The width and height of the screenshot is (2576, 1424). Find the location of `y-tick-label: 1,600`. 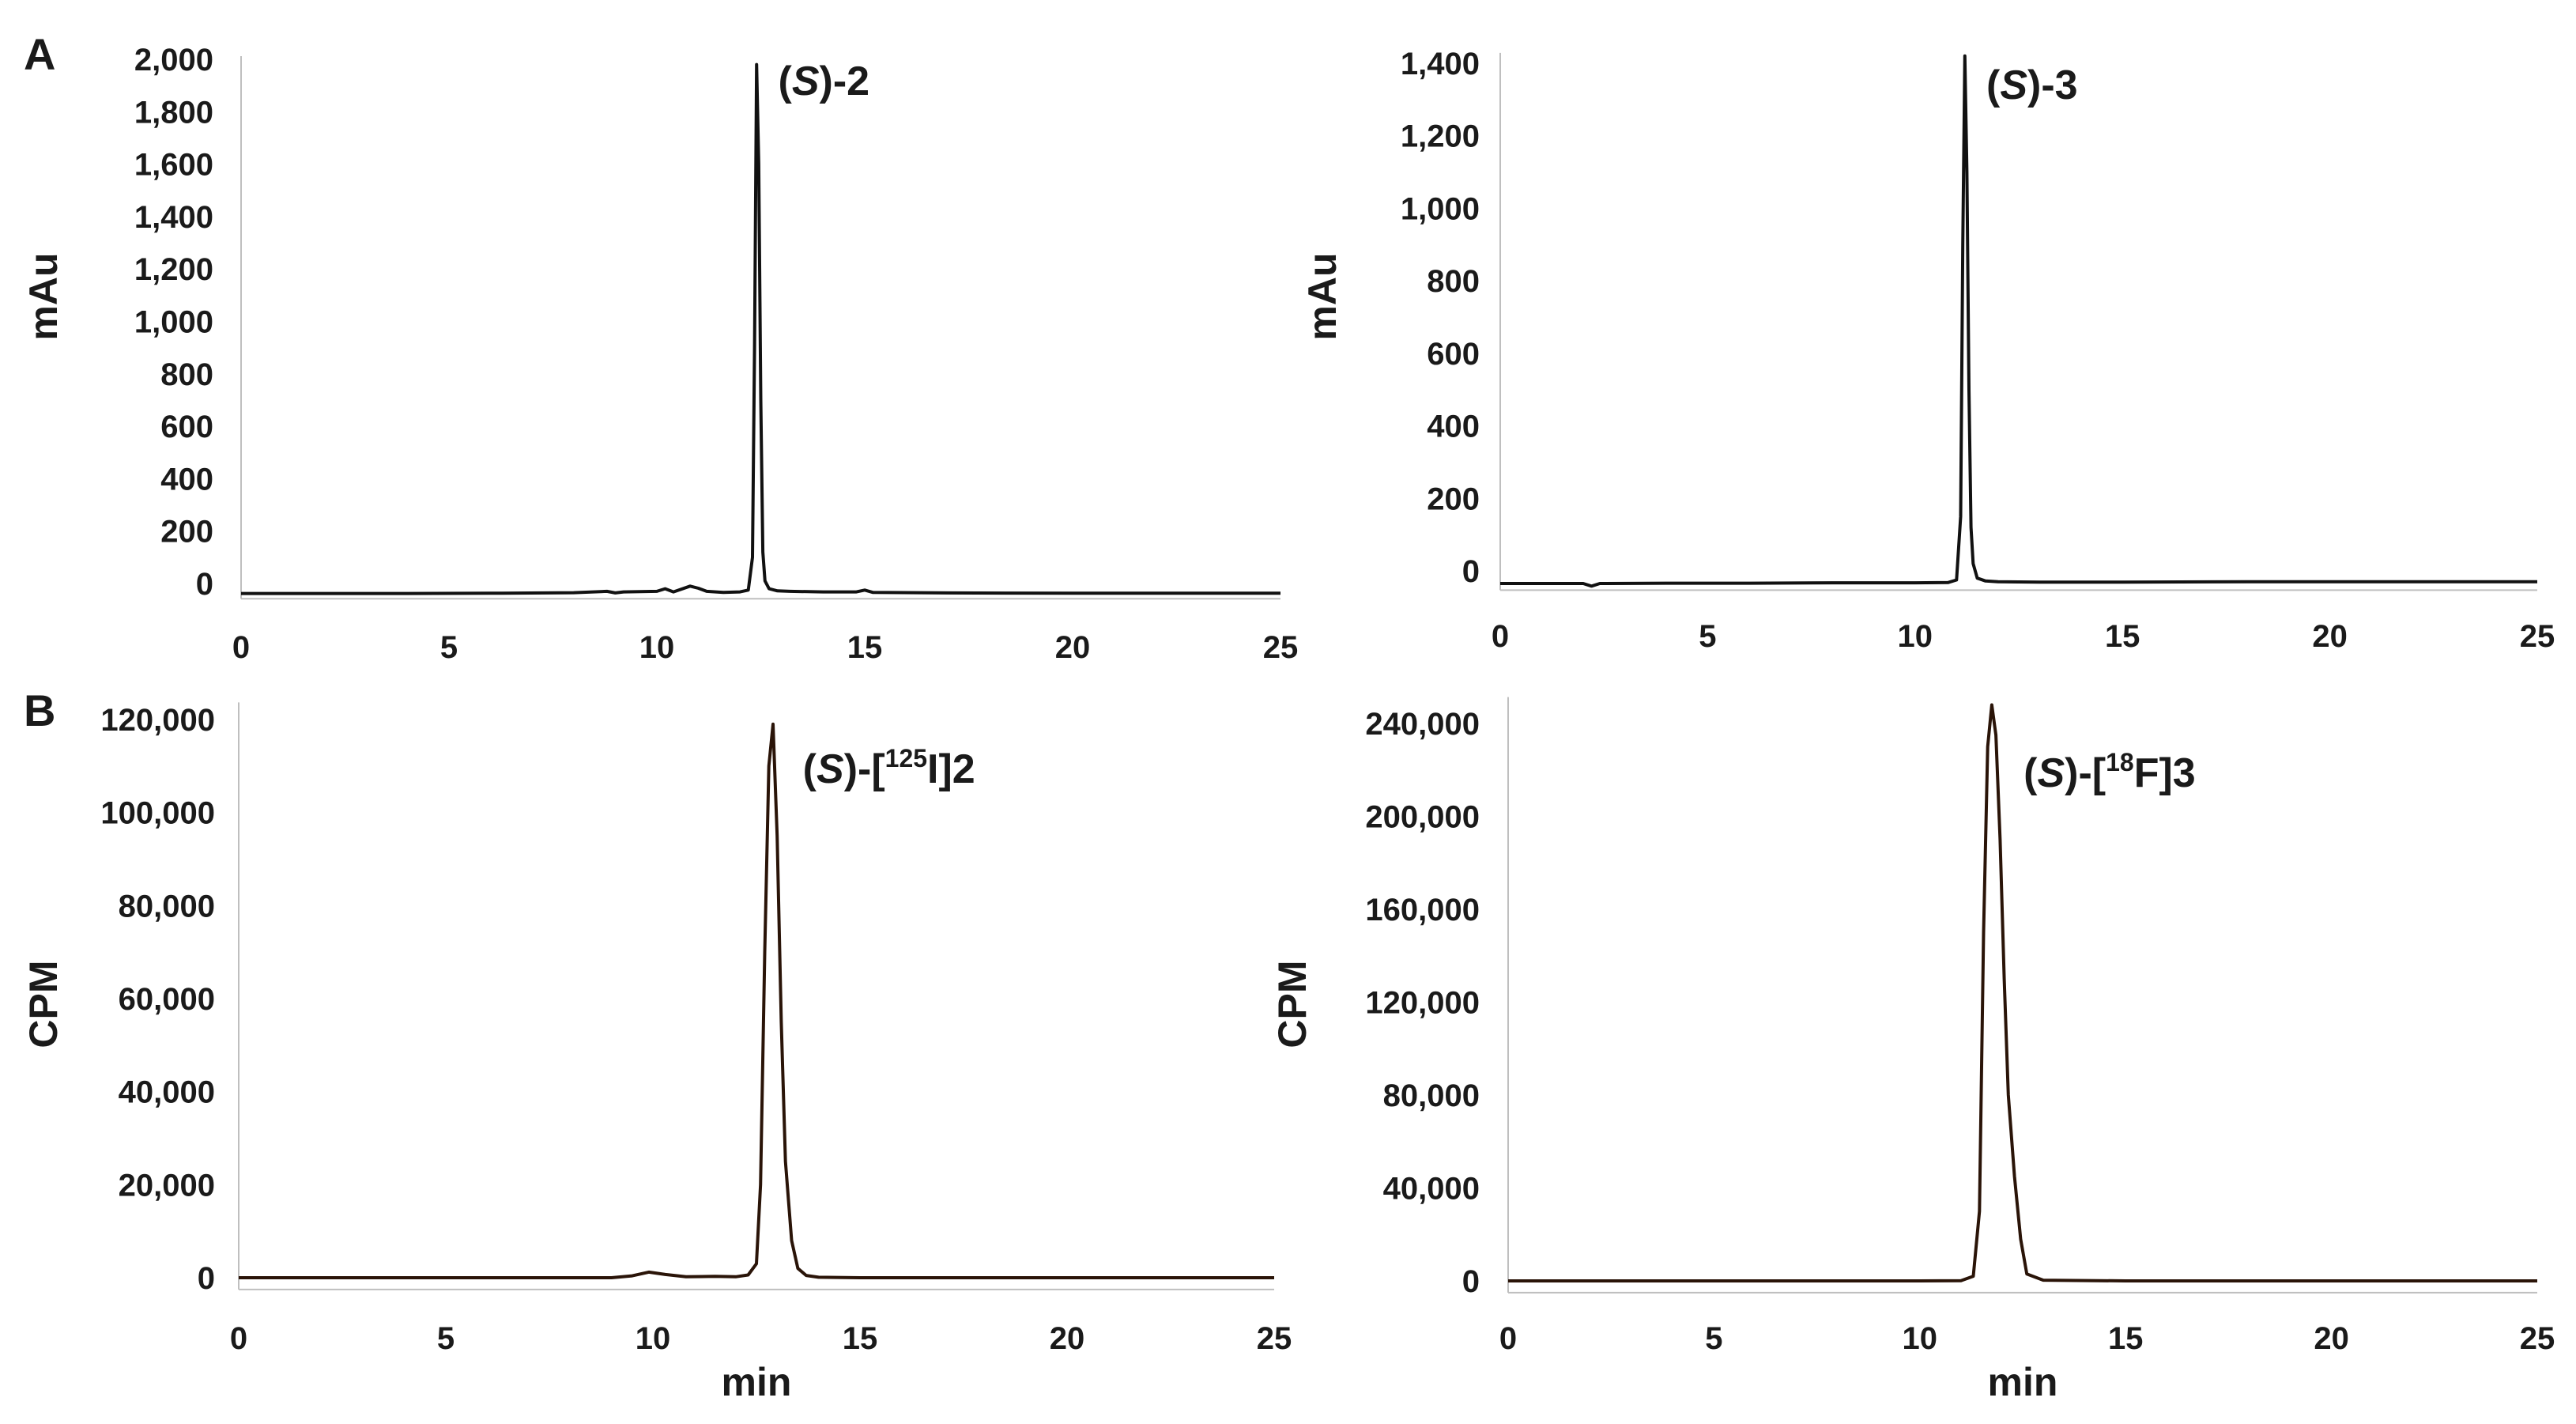

y-tick-label: 1,600 is located at coordinates (173, 165).